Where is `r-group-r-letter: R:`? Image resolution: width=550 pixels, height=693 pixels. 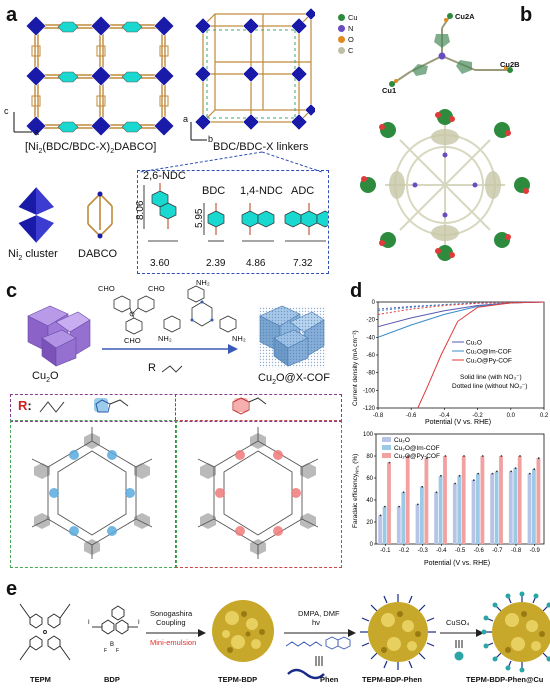
r-group-r-letter: R: is located at coordinates (25, 405).